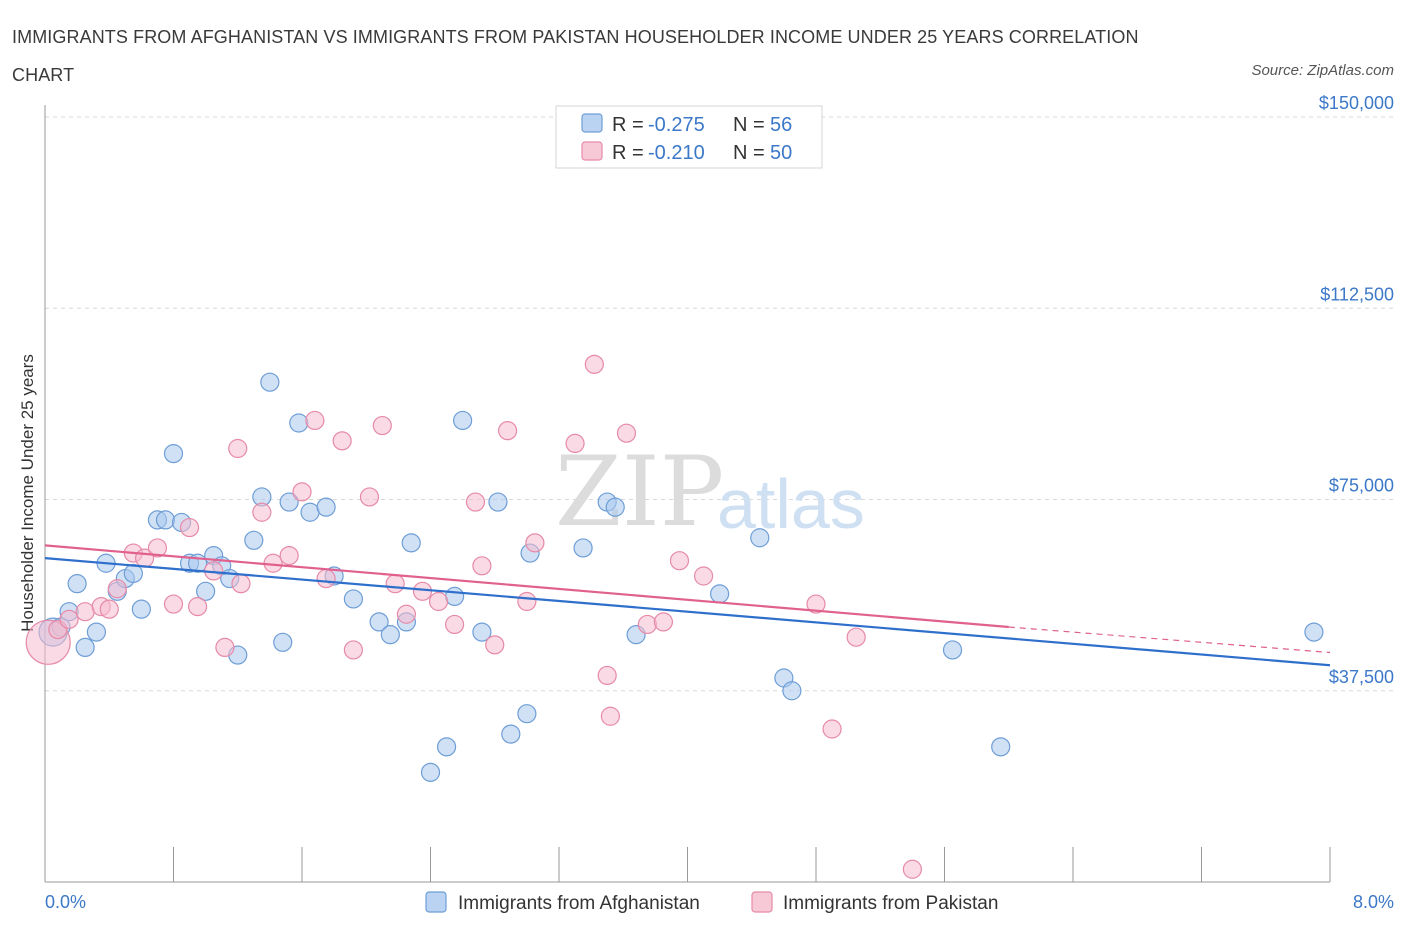 This screenshot has width=1406, height=930. I want to click on correlation-legend: R = -0.275 N = 56 R = -0.210 N = 50, so click(689, 137).